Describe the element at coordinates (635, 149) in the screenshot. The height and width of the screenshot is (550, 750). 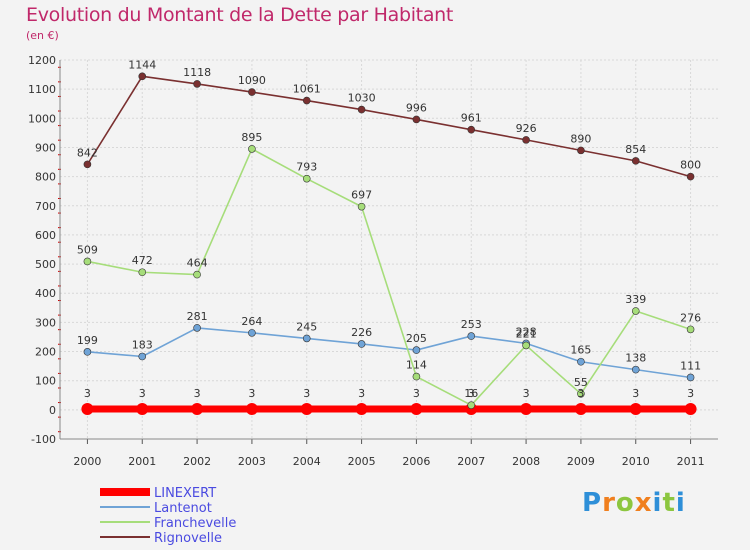
I see `data-label: 854` at that location.